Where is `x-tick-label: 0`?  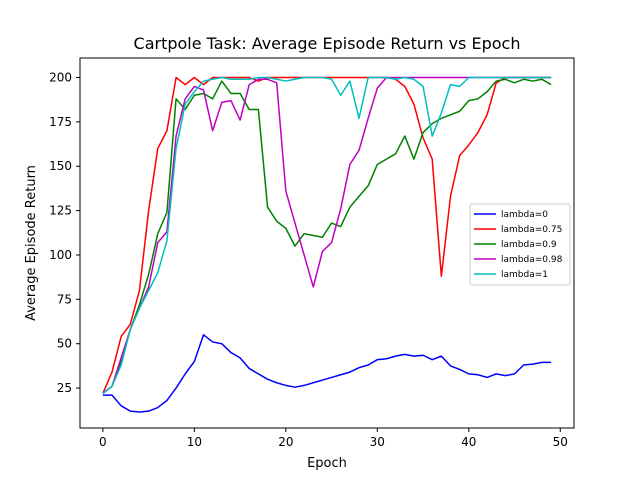
x-tick-label: 0 is located at coordinates (103, 442).